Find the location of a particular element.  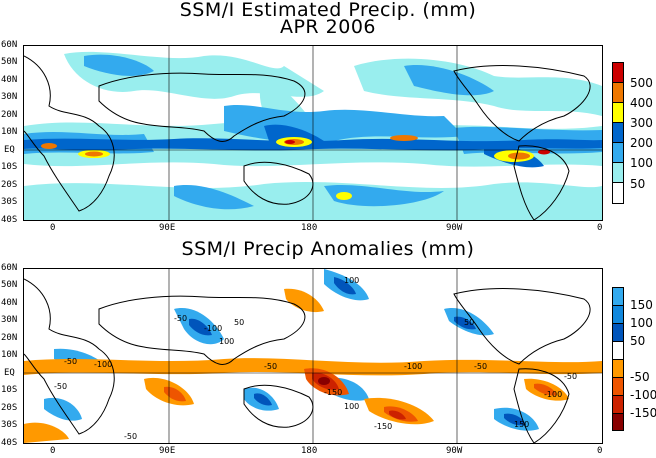

title-precip: SSM/I Estimated Precip. (mm) is located at coordinates (328, 10).